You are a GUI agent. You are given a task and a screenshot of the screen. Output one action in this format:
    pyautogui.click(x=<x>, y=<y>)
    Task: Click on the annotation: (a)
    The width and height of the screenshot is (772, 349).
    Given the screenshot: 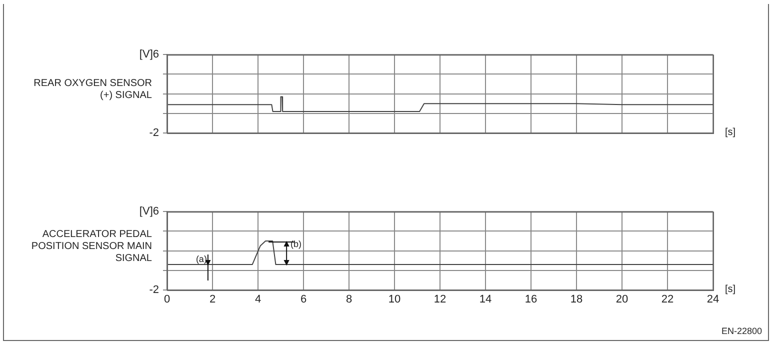 What is the action you would take?
    pyautogui.click(x=201, y=259)
    